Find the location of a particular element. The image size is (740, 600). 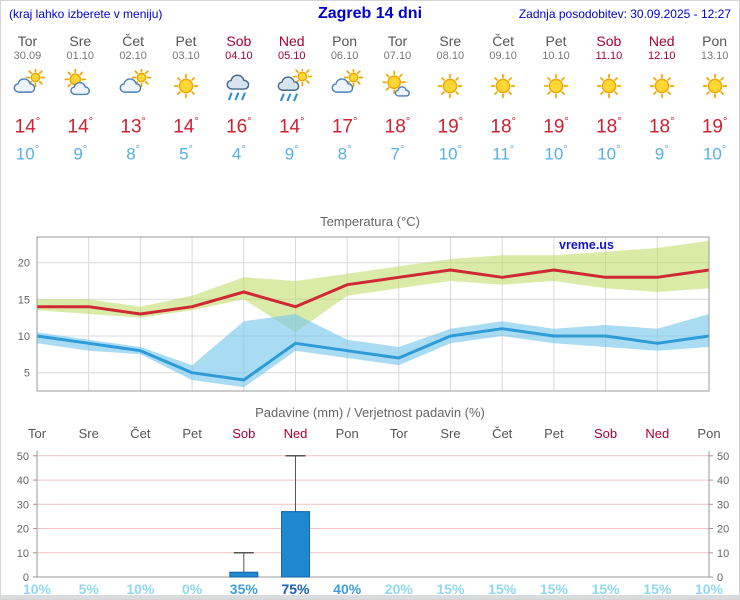

forecast-day-col: Čet 02.10 13° 8° is located at coordinates (133, 101).